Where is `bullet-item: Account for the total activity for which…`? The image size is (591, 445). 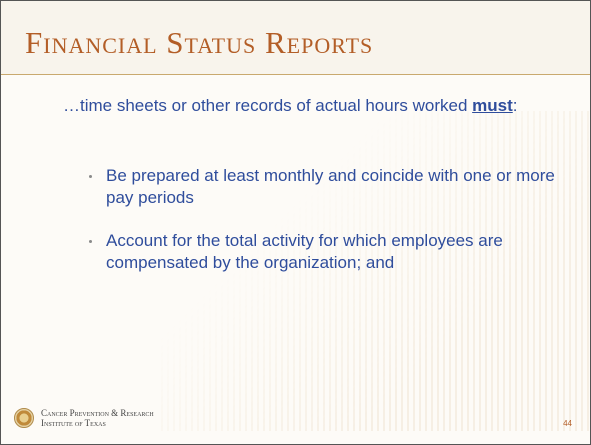
bullet-item: Account for the total activity for which… is located at coordinates (322, 252).